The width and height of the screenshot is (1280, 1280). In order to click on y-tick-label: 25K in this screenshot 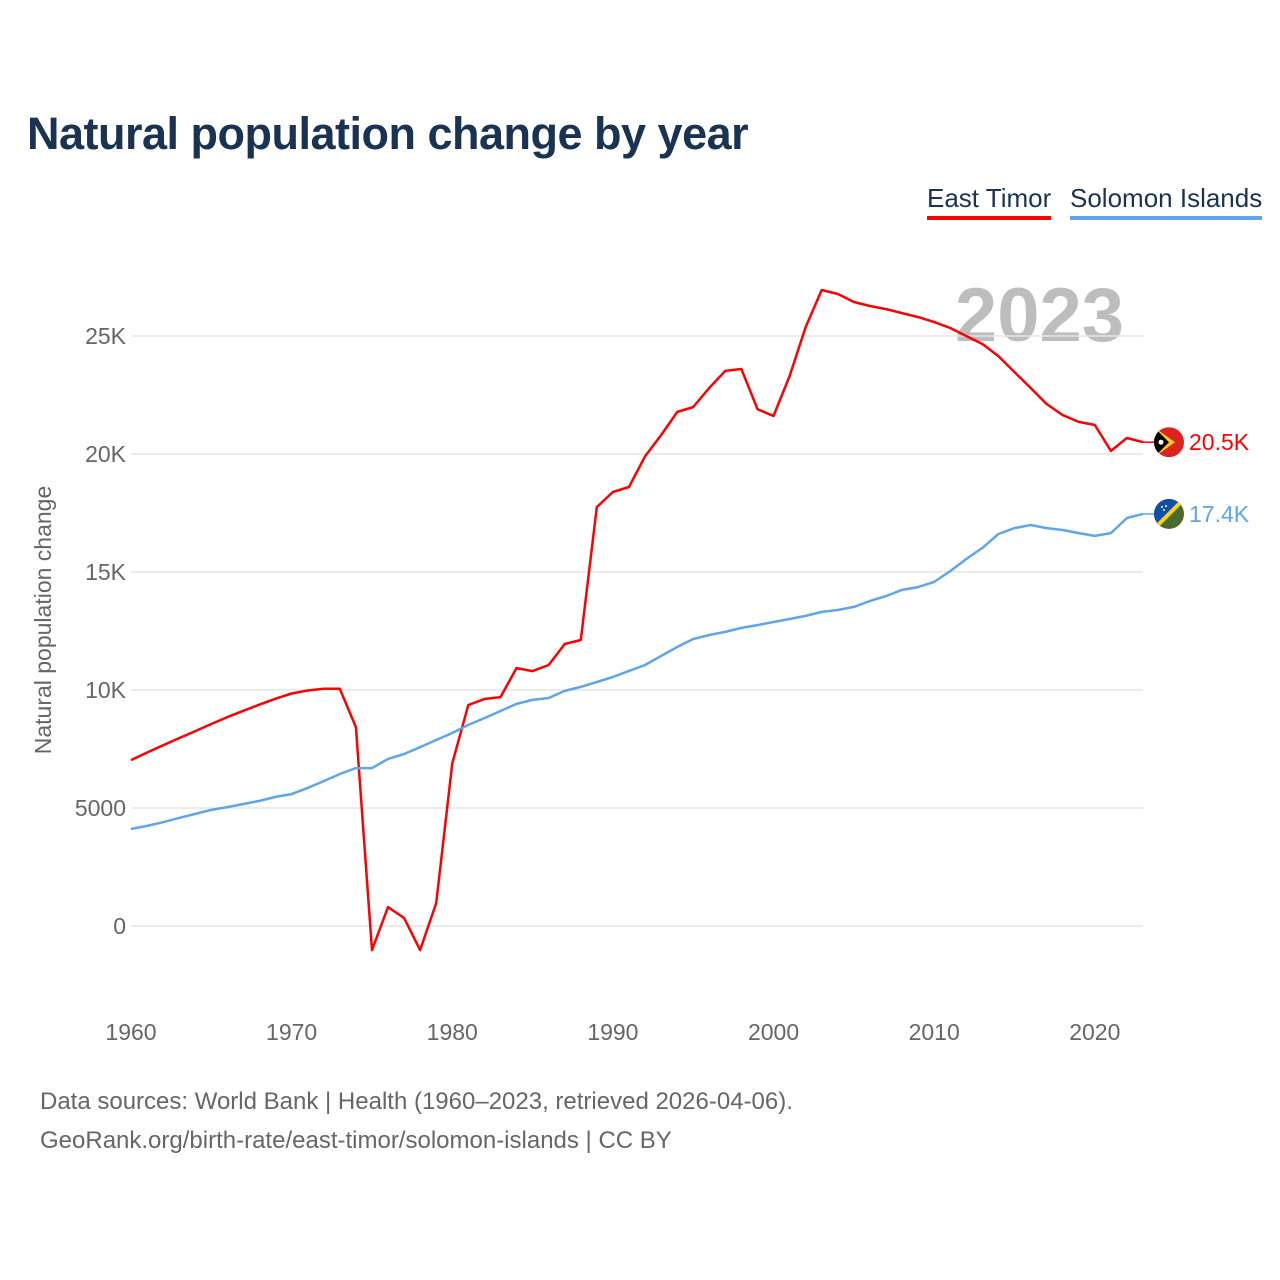, I will do `click(106, 336)`.